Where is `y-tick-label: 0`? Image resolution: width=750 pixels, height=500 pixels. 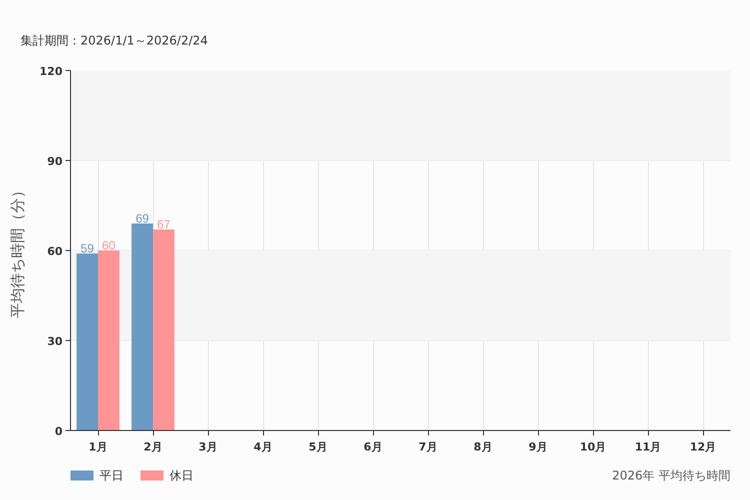
y-tick-label: 0 is located at coordinates (58, 431).